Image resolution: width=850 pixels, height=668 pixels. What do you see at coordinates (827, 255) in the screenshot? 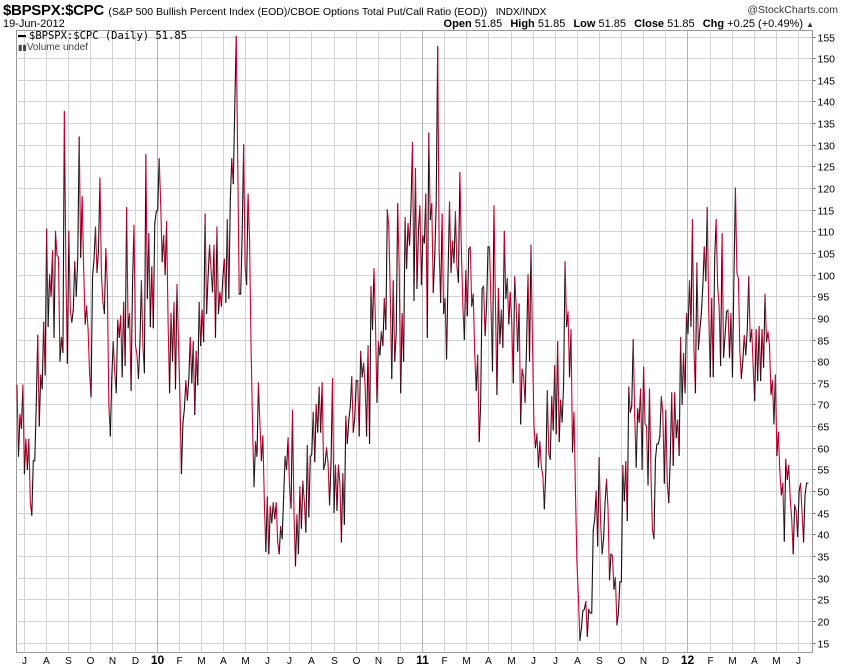
I see `y-tick-label: 105` at bounding box center [827, 255].